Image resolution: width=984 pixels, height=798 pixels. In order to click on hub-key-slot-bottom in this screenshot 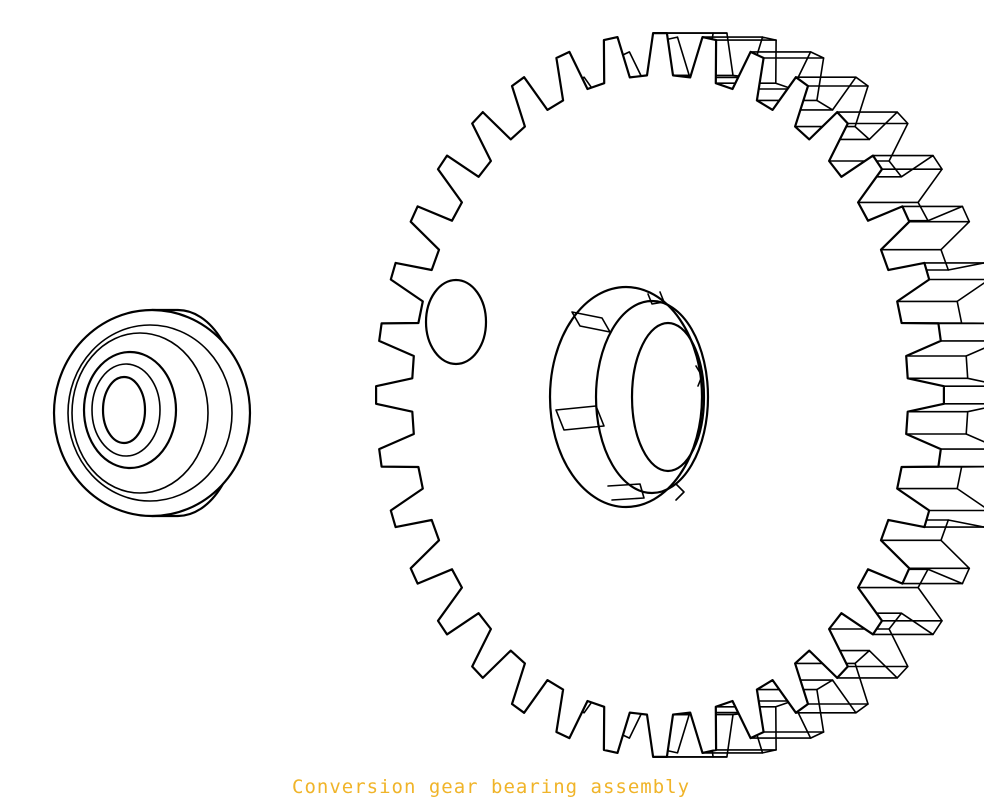, I will do `click(580, 418)`.